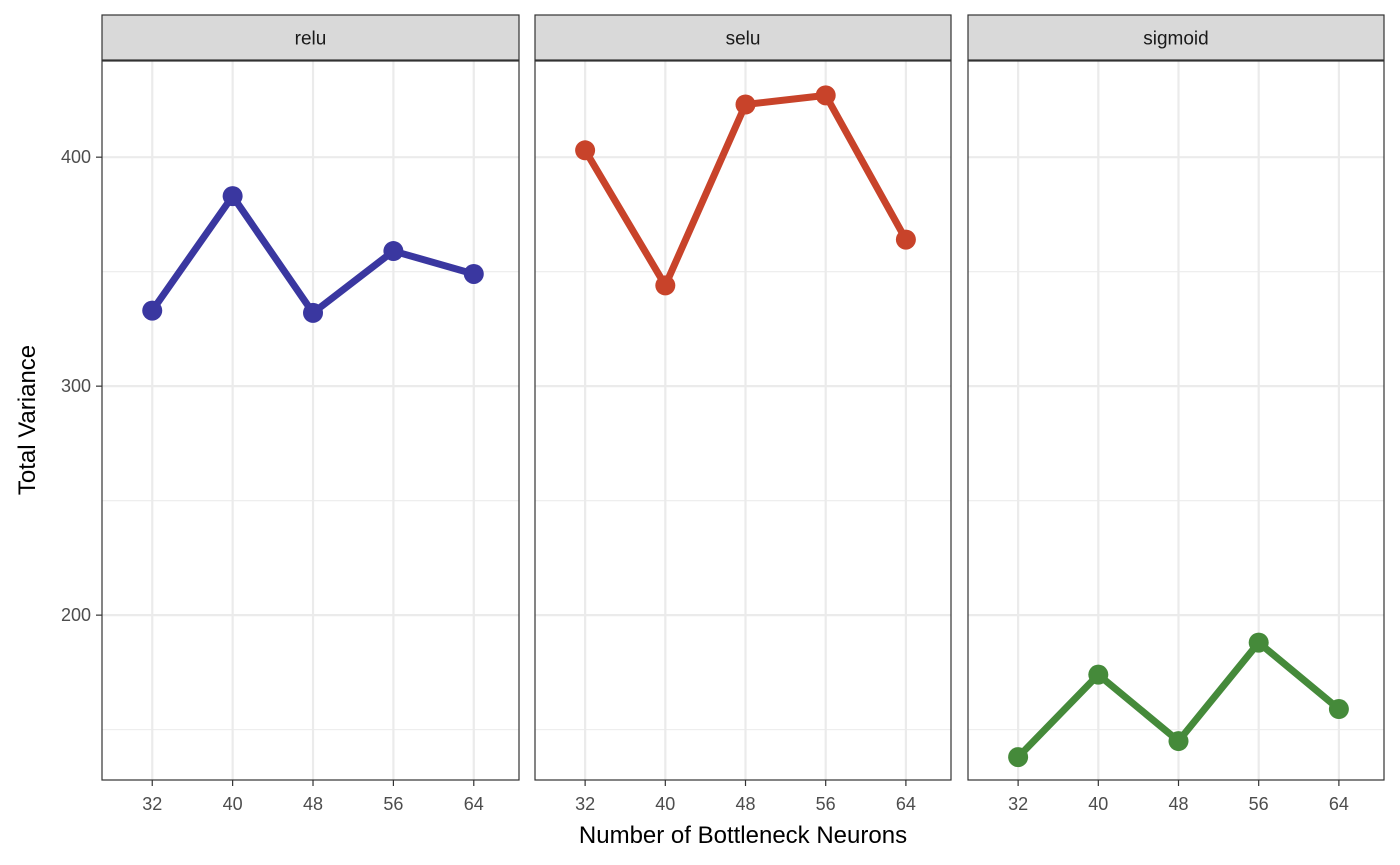 Image resolution: width=1400 pixels, height=865 pixels. Describe the element at coordinates (27, 420) in the screenshot. I see `y-axis-title: Total Variance` at that location.